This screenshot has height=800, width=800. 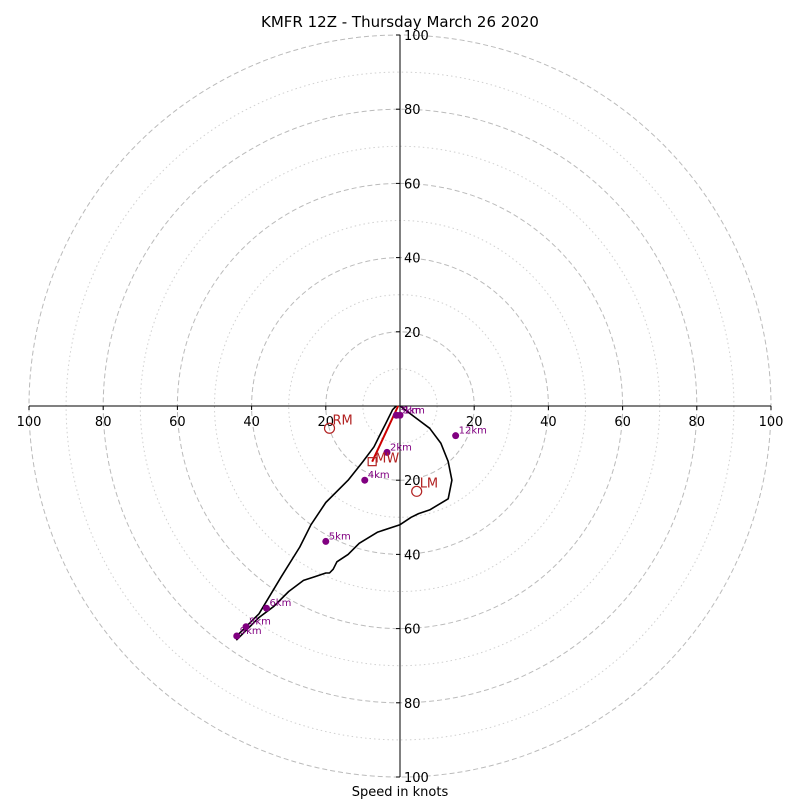 What do you see at coordinates (414, 410) in the screenshot?
I see `height-marker-label: 1km` at bounding box center [414, 410].